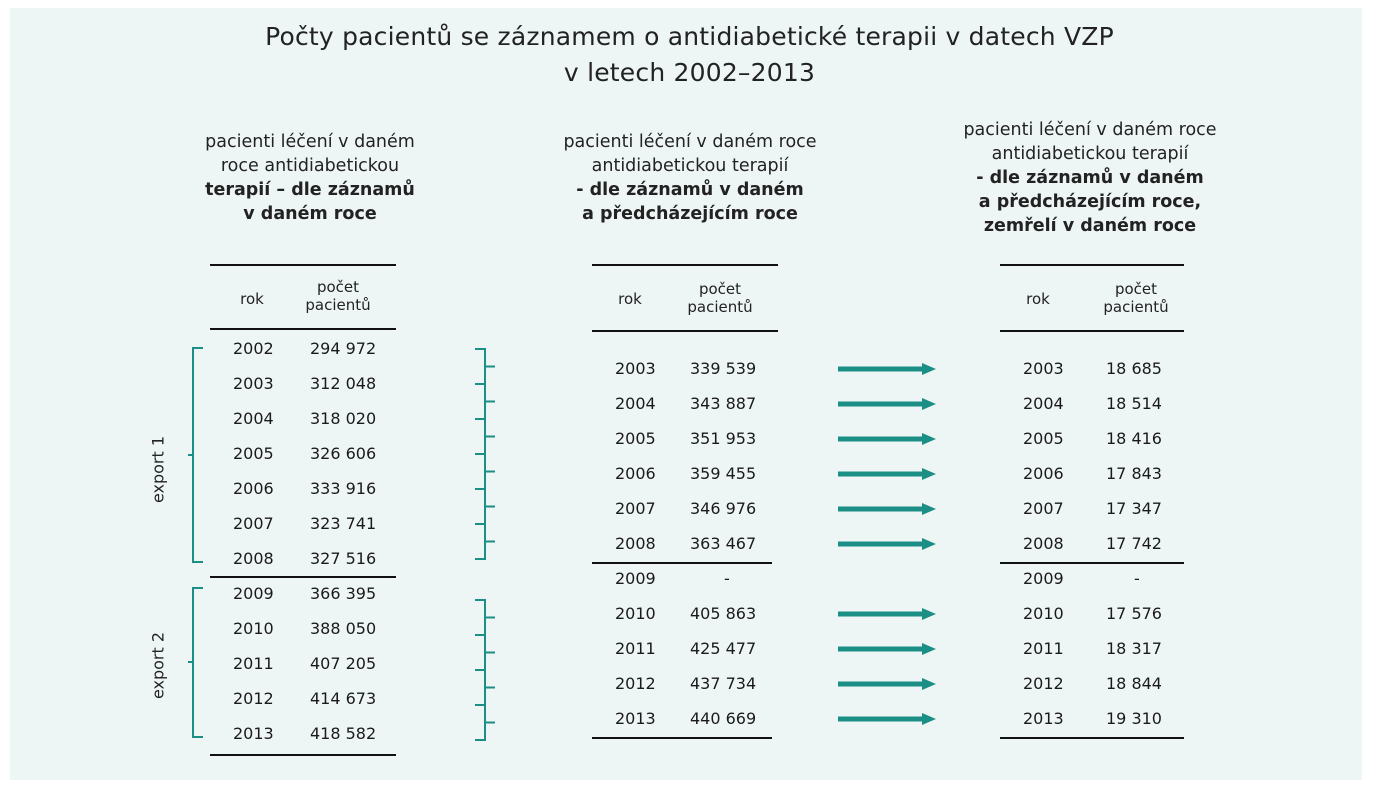  What do you see at coordinates (1134, 543) in the screenshot?
I see `right-row-count: 17 742` at bounding box center [1134, 543].